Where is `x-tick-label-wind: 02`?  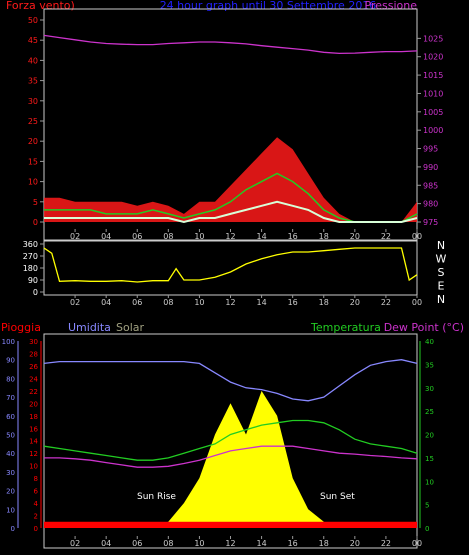 x-tick-label-wind: 02 is located at coordinates (75, 236).